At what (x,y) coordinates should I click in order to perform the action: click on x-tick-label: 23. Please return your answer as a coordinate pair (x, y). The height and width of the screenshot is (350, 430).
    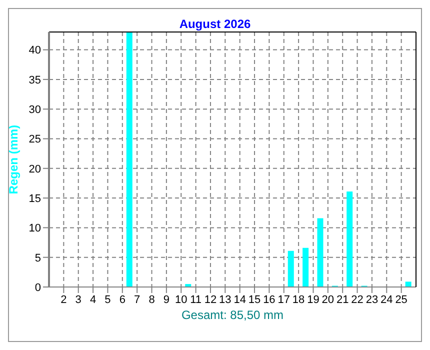
    Looking at the image, I should click on (372, 300).